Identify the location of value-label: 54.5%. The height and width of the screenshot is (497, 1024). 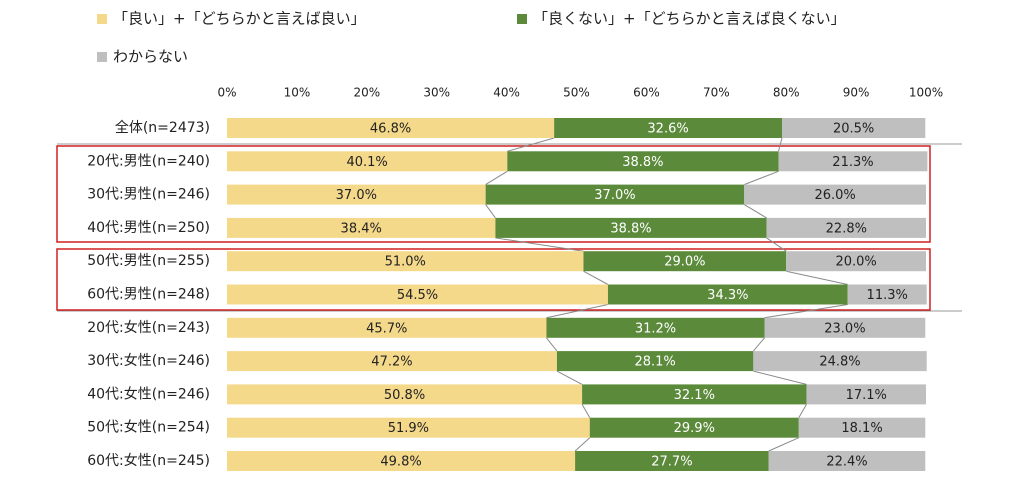
(417, 295).